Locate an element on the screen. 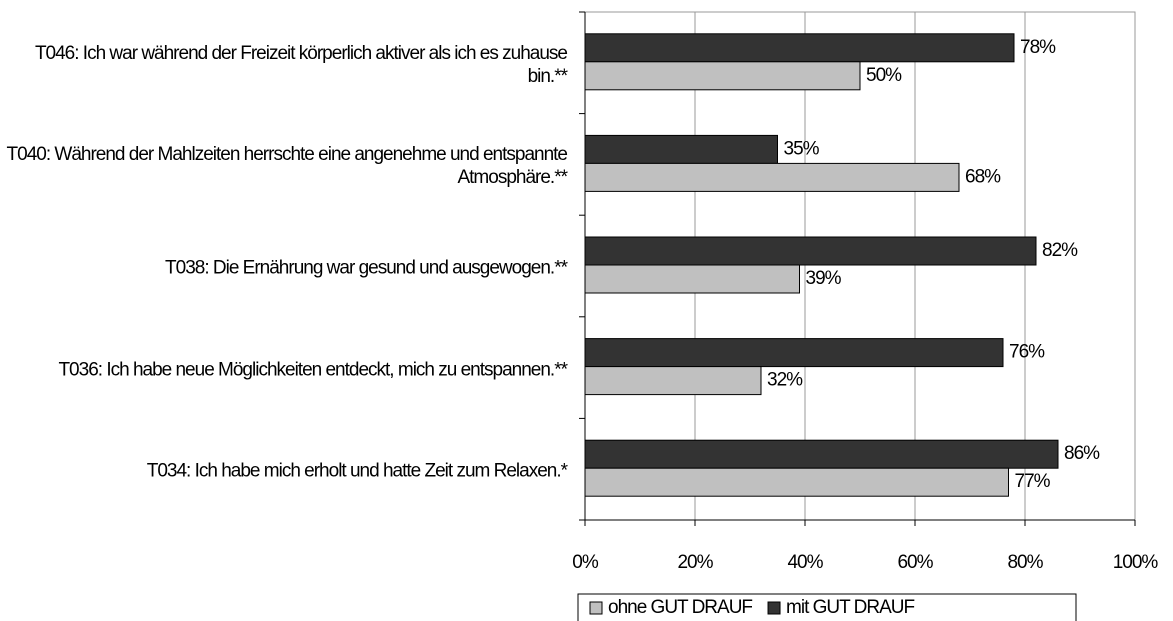 The image size is (1173, 621). legend-box is located at coordinates (827, 607).